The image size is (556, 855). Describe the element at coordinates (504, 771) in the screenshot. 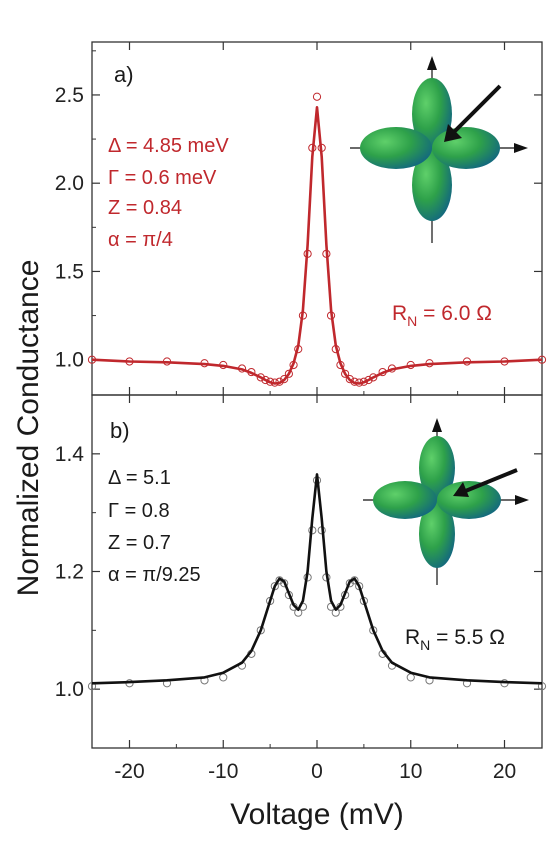

I see `panel-b-xtick-label-4: 20` at that location.